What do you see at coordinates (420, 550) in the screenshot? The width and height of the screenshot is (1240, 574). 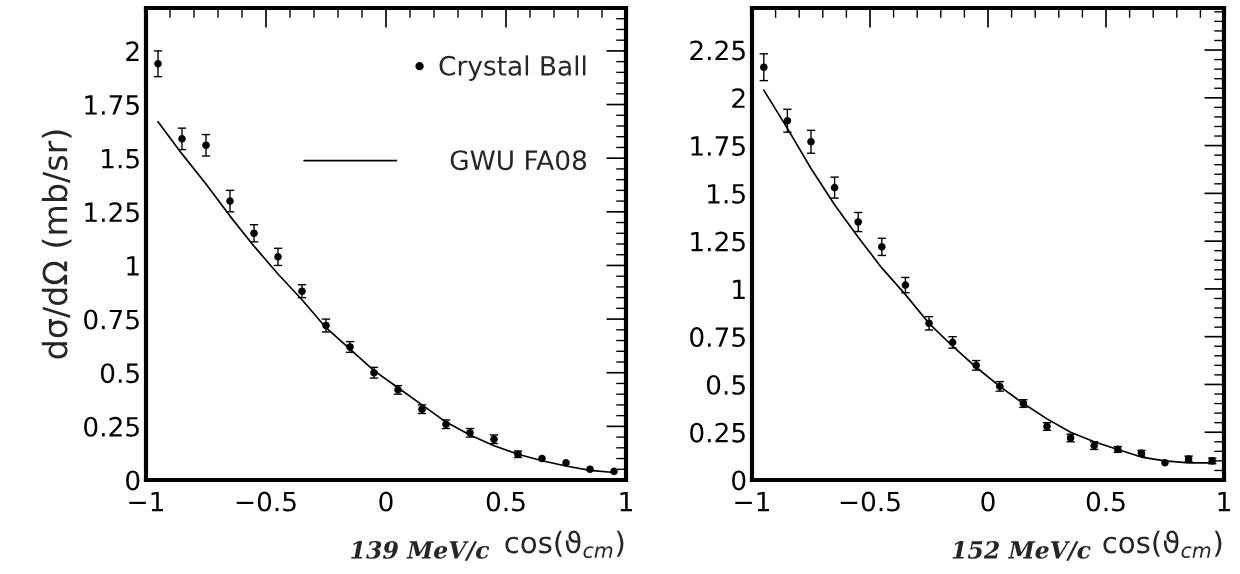 I see `text: 139 MeV/c` at bounding box center [420, 550].